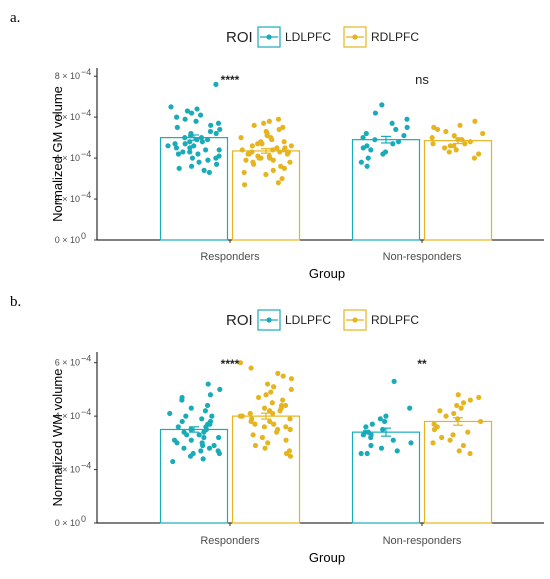 Image resolution: width=550 pixels, height=579 pixels. Describe the element at coordinates (269, 320) in the screenshot. I see `legend-key-dot-ldlpfc` at that location.